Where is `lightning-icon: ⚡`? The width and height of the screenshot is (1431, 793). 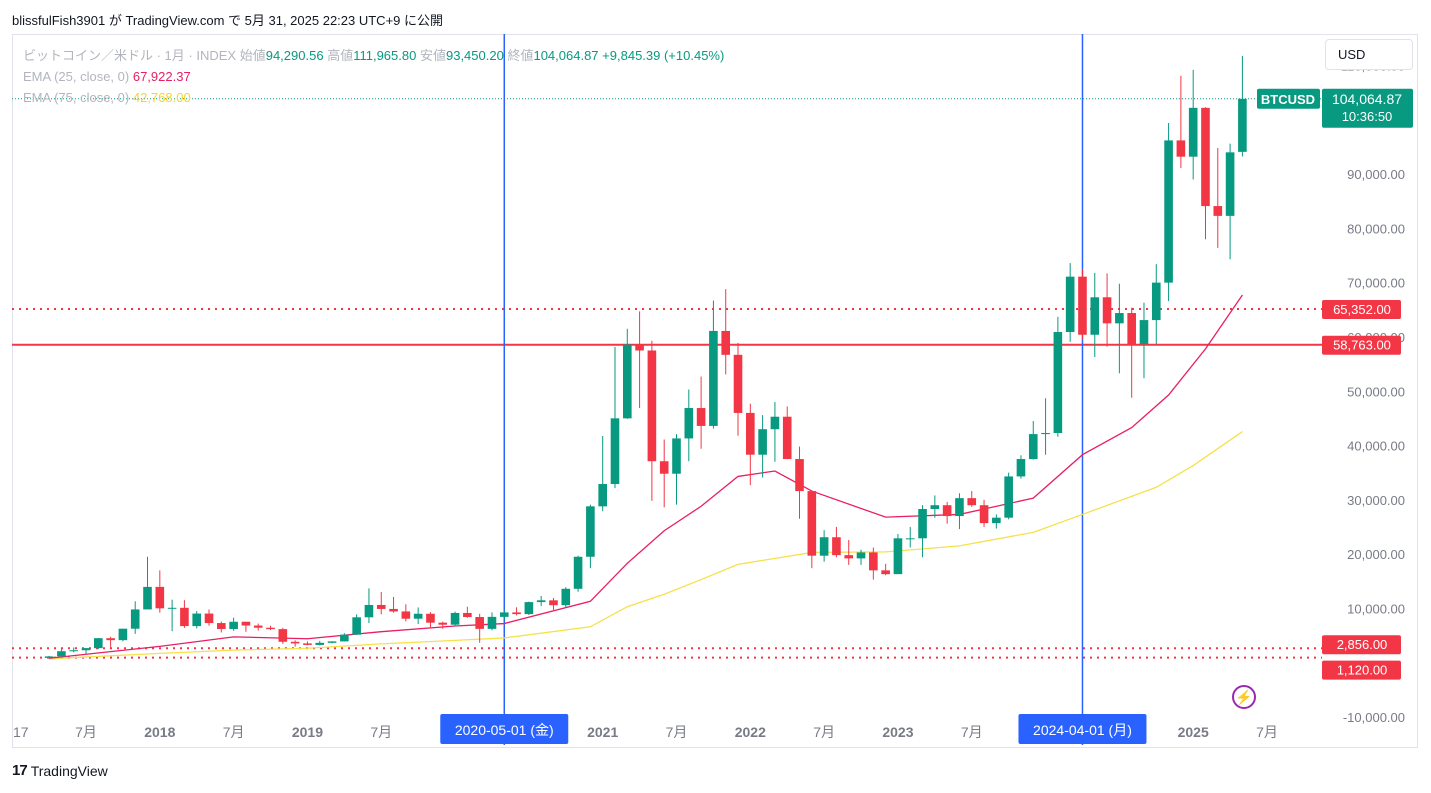
lightning-icon: ⚡ is located at coordinates (1244, 697).